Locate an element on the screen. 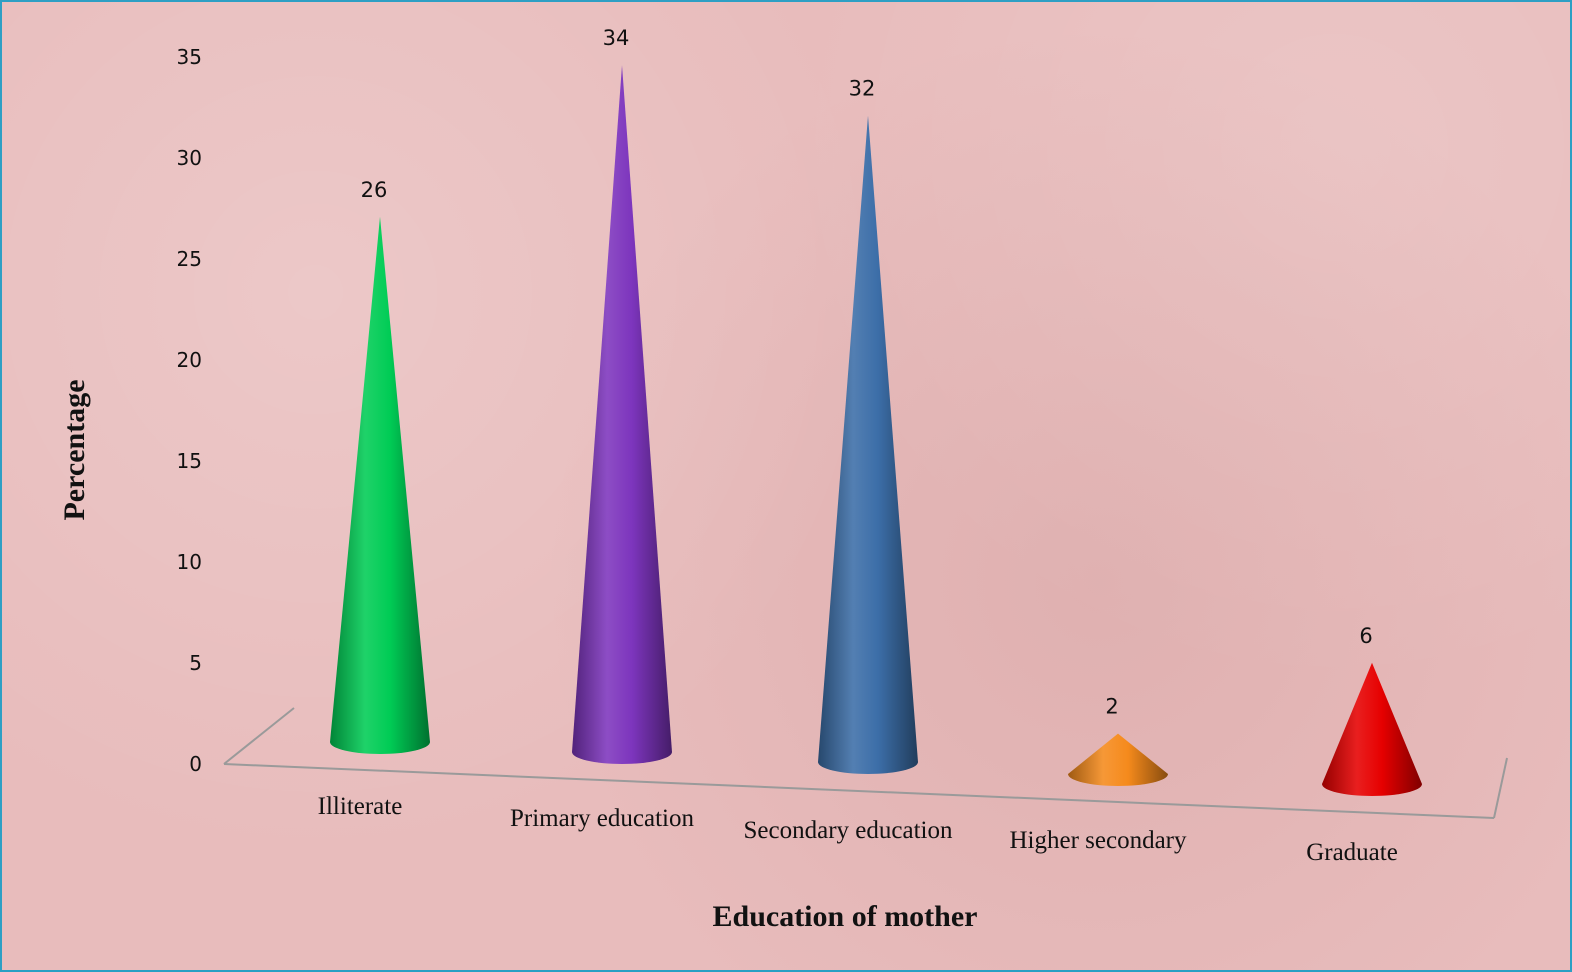 The image size is (1572, 972). data-label: 26 is located at coordinates (374, 190).